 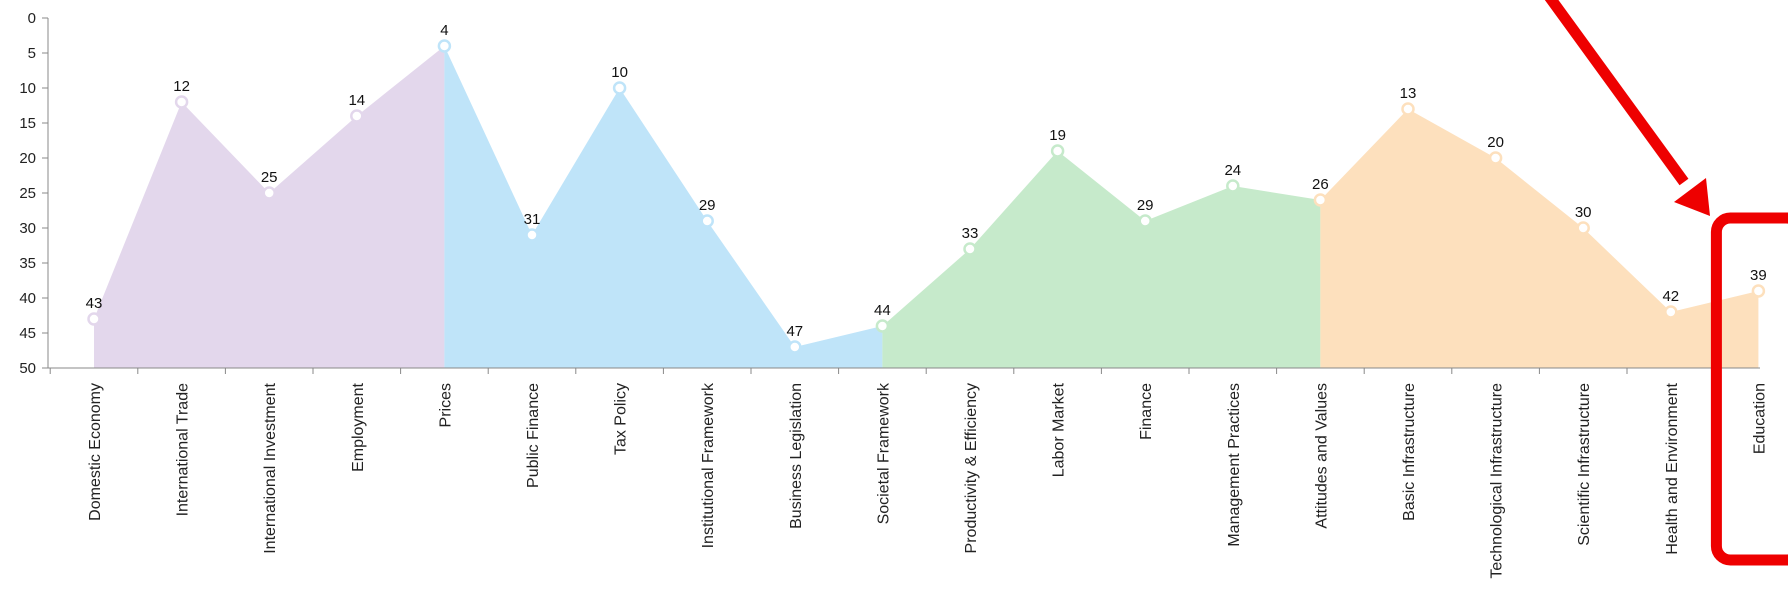 What do you see at coordinates (270, 467) in the screenshot?
I see `category-label: International Investment` at bounding box center [270, 467].